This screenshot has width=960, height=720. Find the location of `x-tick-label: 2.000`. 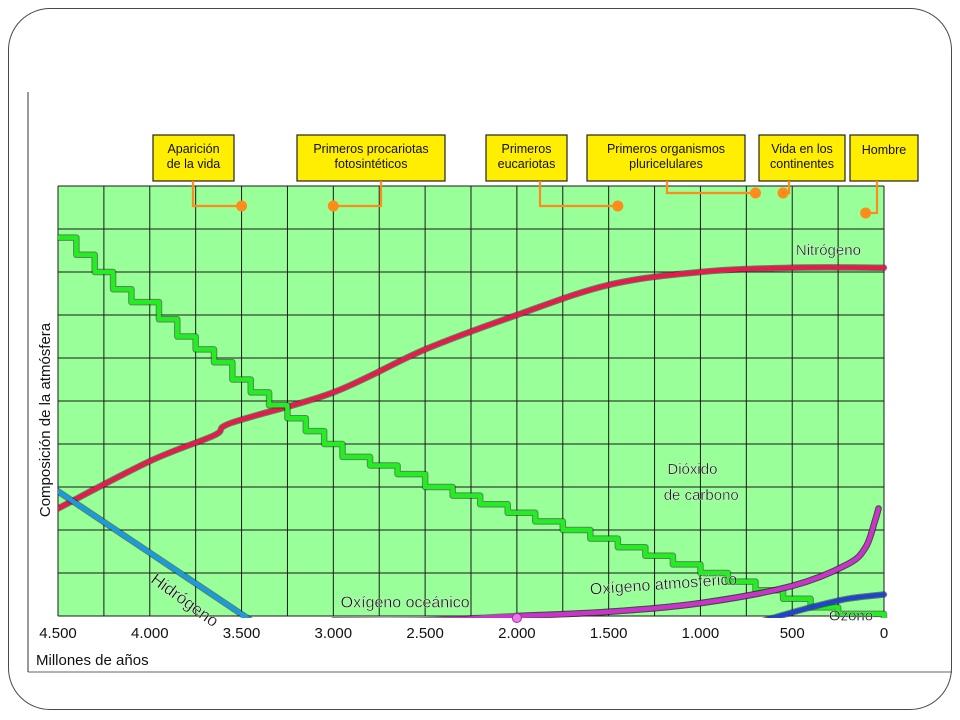

x-tick-label: 2.000 is located at coordinates (517, 633).